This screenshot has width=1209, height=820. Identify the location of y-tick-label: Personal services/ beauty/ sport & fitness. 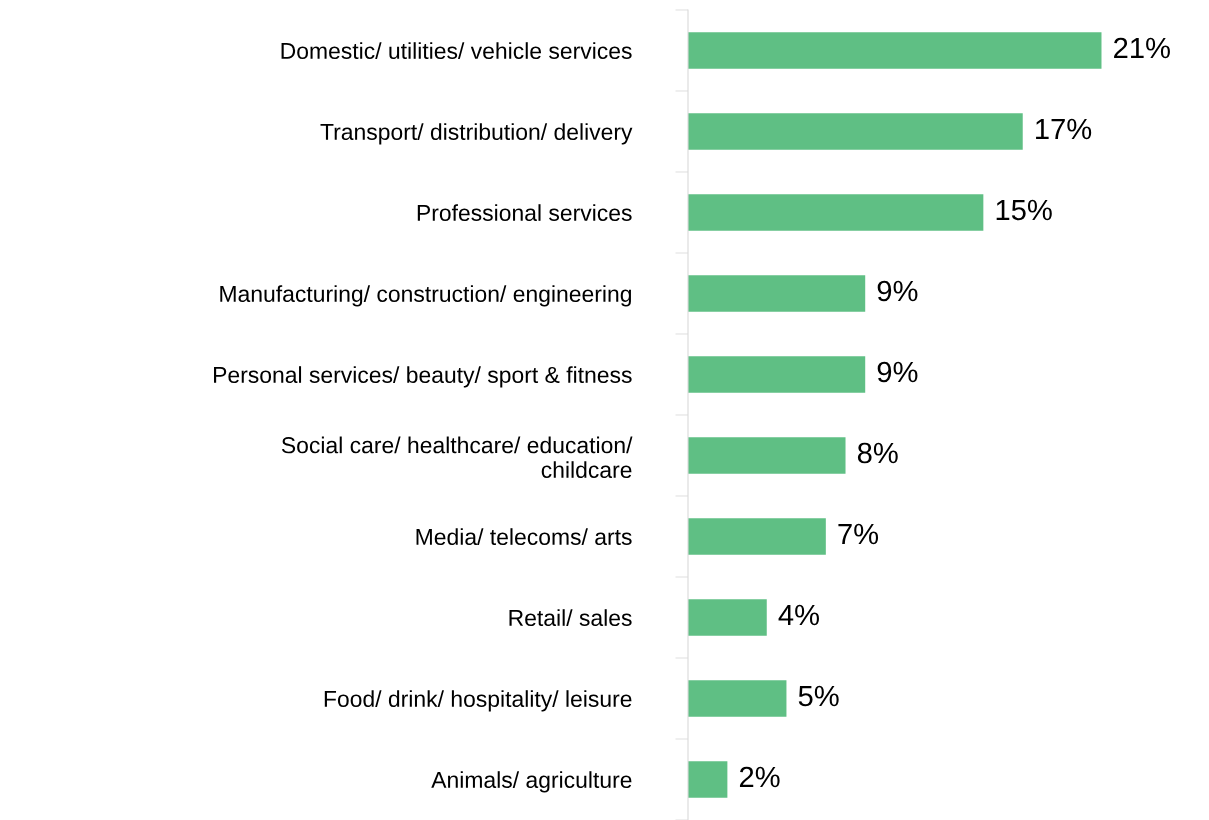
(423, 377).